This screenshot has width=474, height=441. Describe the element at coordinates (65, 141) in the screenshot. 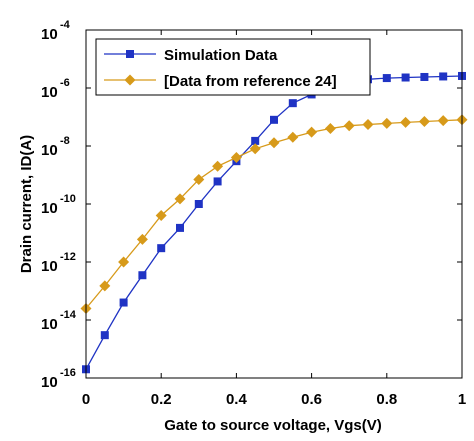

I see `y-tick-exponent: -8` at that location.